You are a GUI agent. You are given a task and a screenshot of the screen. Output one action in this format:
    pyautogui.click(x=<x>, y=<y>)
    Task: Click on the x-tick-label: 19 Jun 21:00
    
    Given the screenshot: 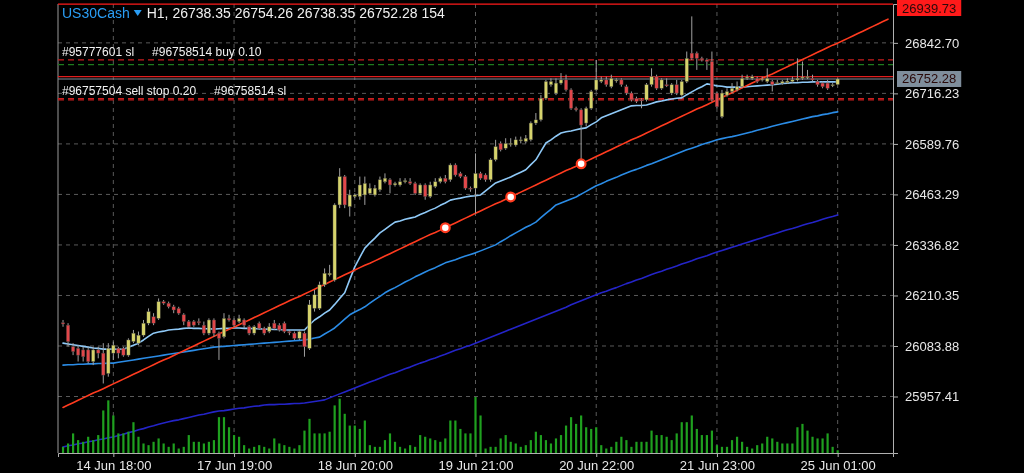 What is the action you would take?
    pyautogui.click(x=476, y=465)
    